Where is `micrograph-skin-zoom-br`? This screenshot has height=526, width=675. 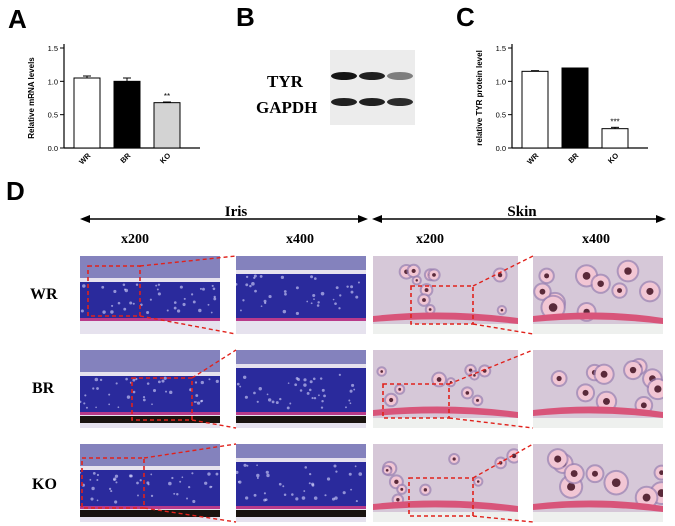
micrograph-skin-zoom-br is located at coordinates (598, 389).